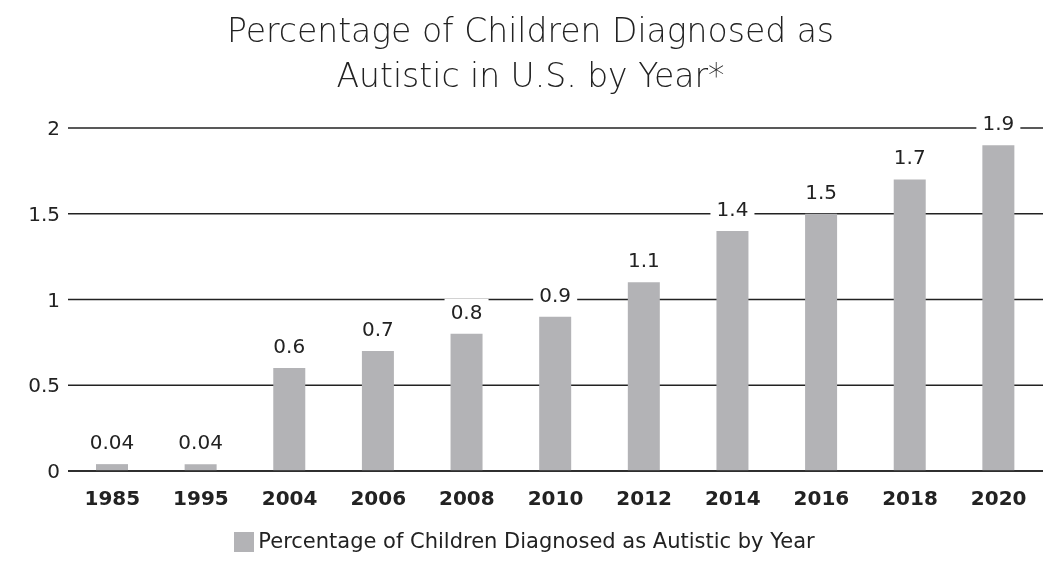 The width and height of the screenshot is (1061, 571). I want to click on x-tick-label: 2006, so click(378, 498).